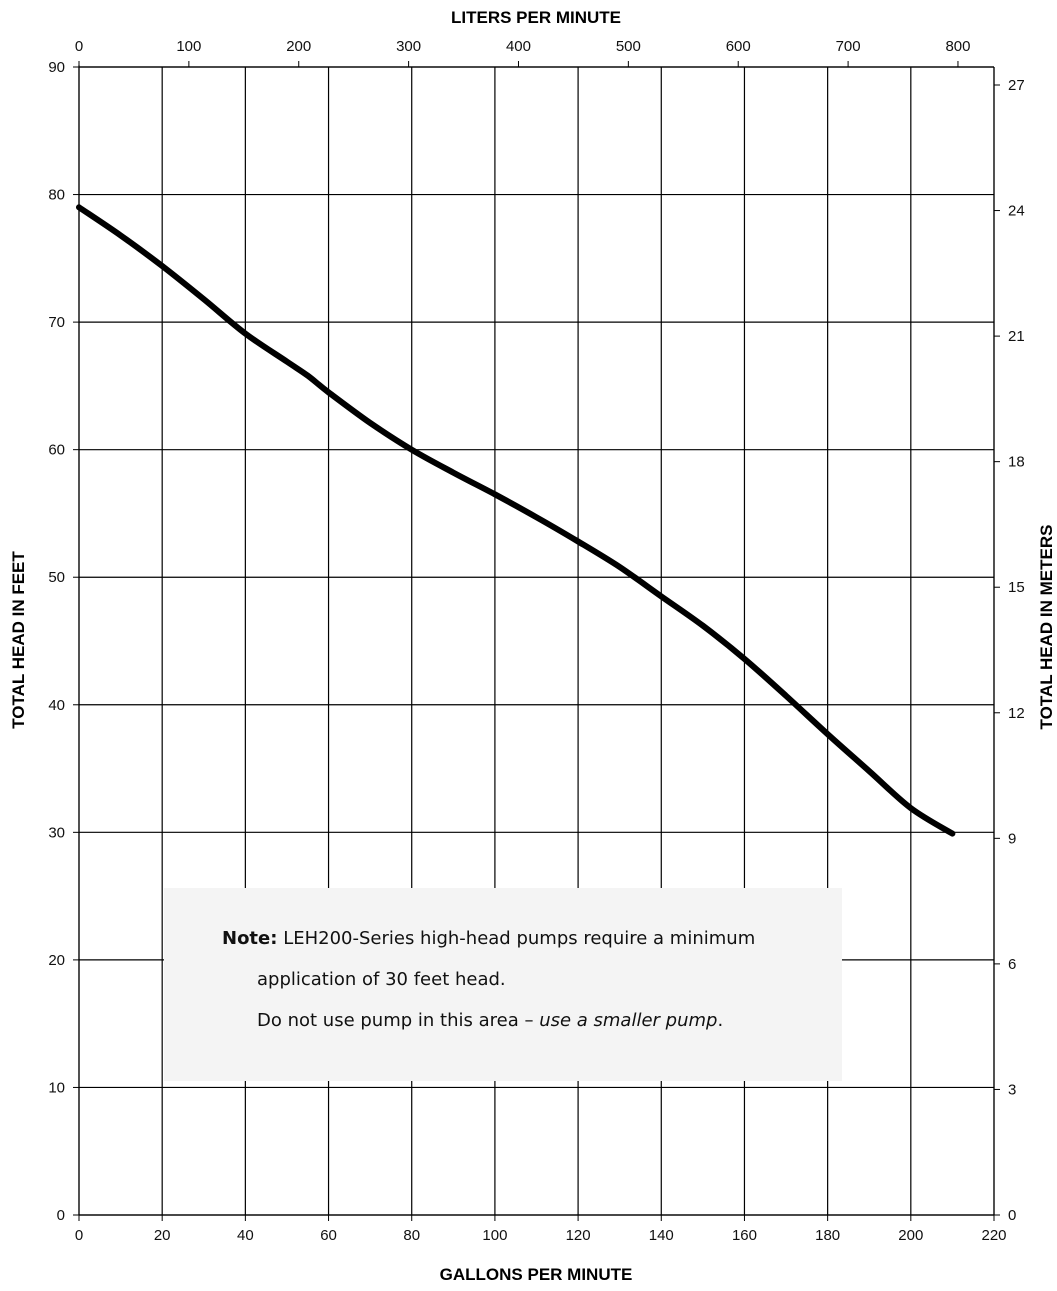 The height and width of the screenshot is (1291, 1057). I want to click on note-text-3-italic: use a smaller pump, so click(628, 1020).